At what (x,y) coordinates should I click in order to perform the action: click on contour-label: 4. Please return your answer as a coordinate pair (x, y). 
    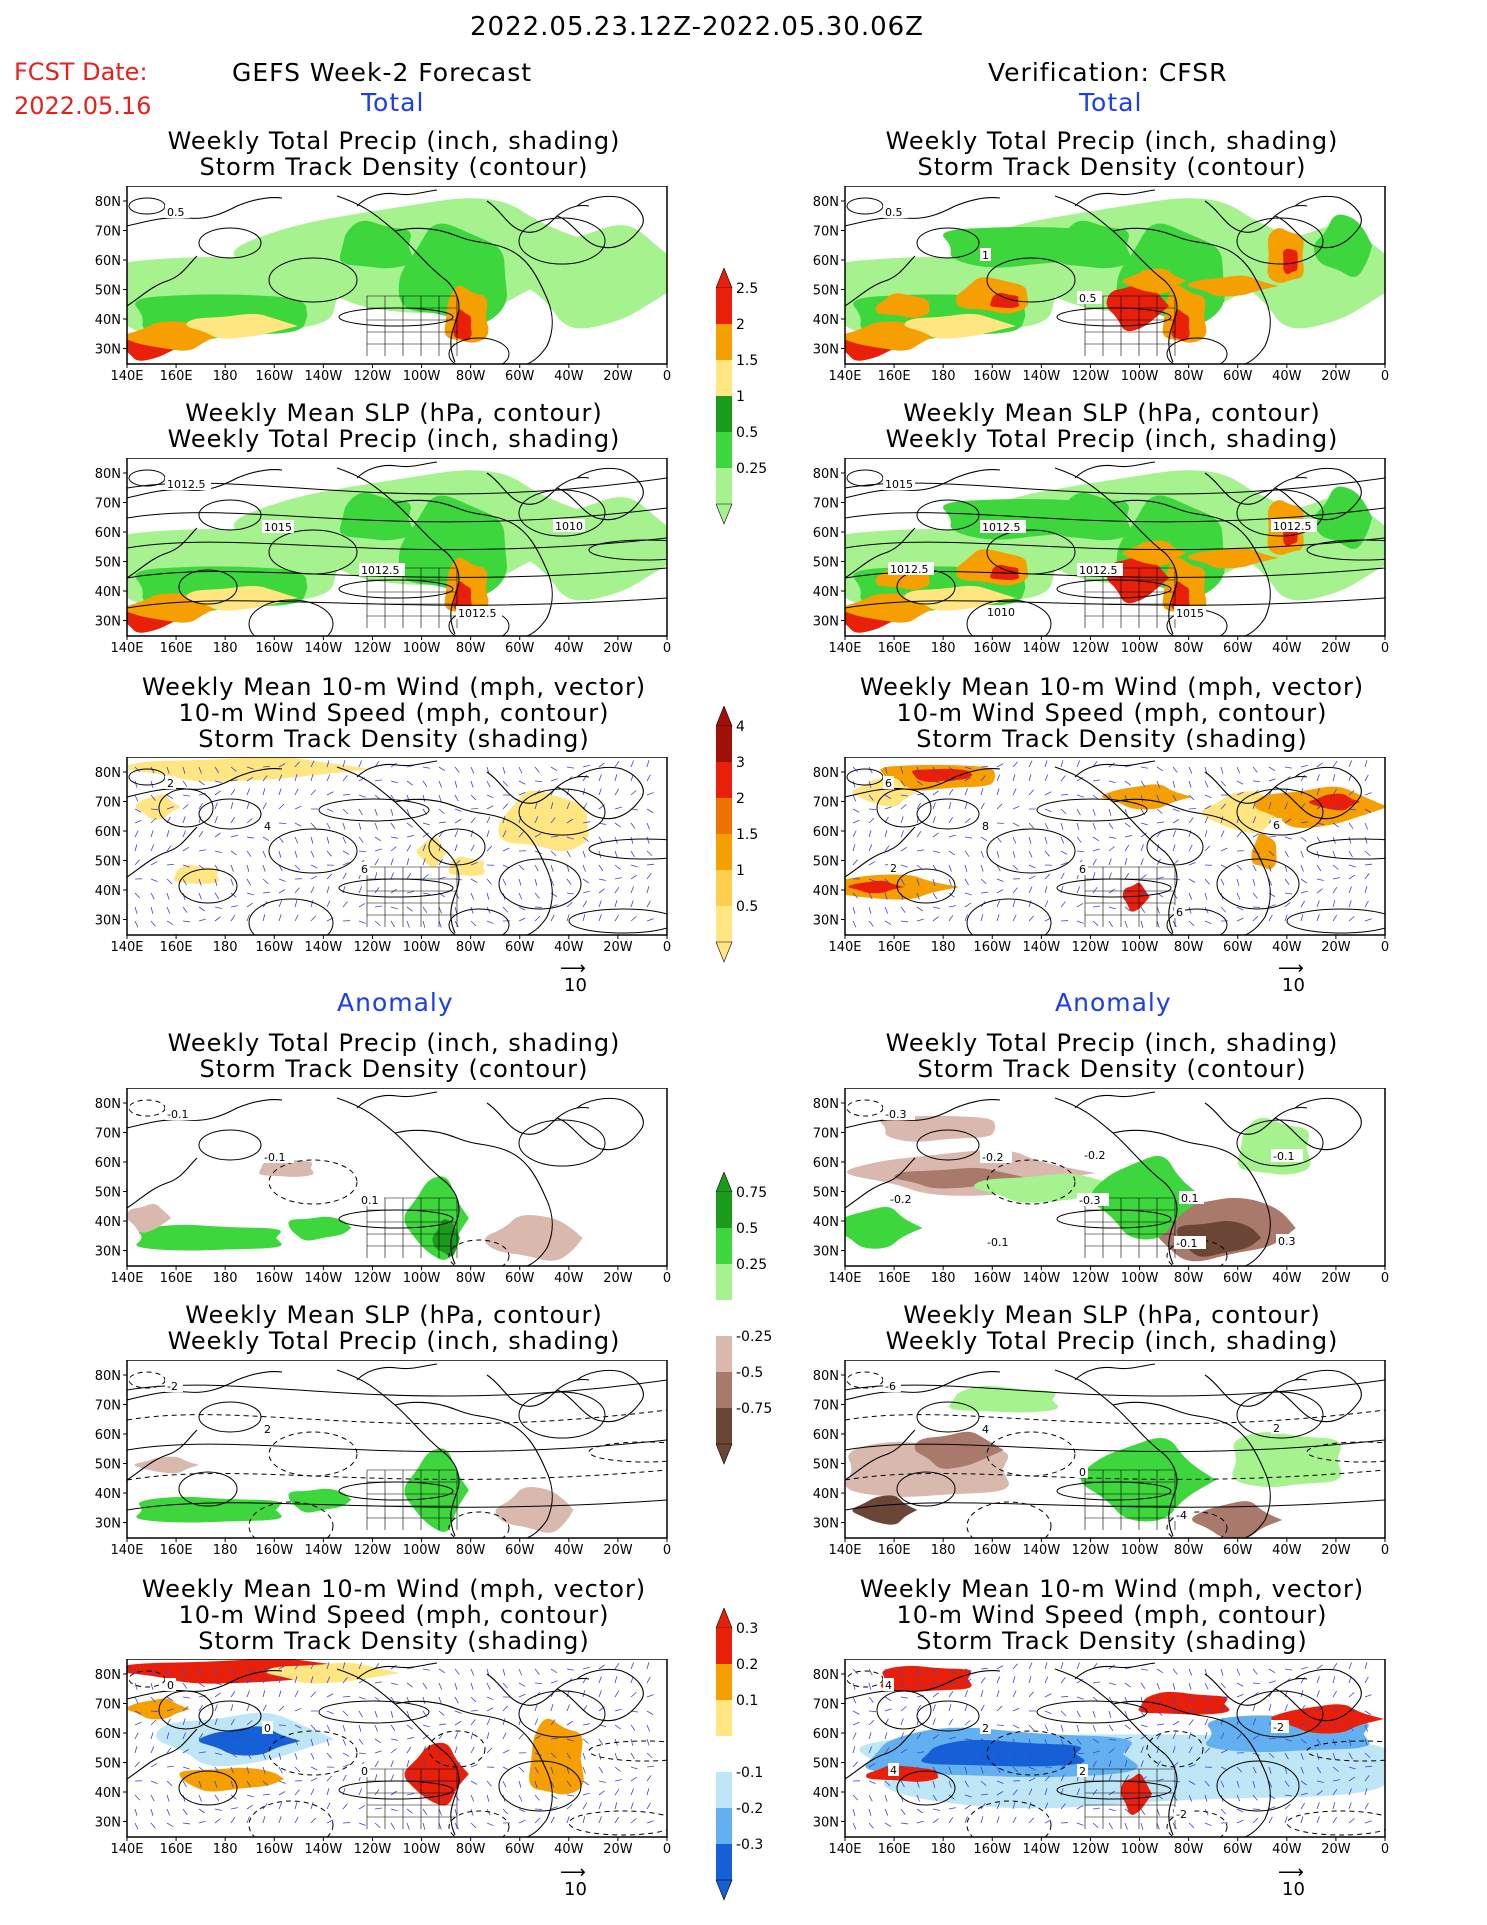
    Looking at the image, I should click on (267, 826).